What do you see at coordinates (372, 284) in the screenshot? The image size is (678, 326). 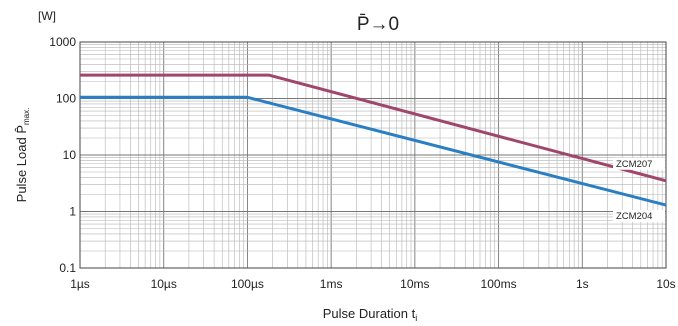 I see `x-tick-labels: 1µs 10µs 100µs 1ms 10ms 100ms 1s 10s` at bounding box center [372, 284].